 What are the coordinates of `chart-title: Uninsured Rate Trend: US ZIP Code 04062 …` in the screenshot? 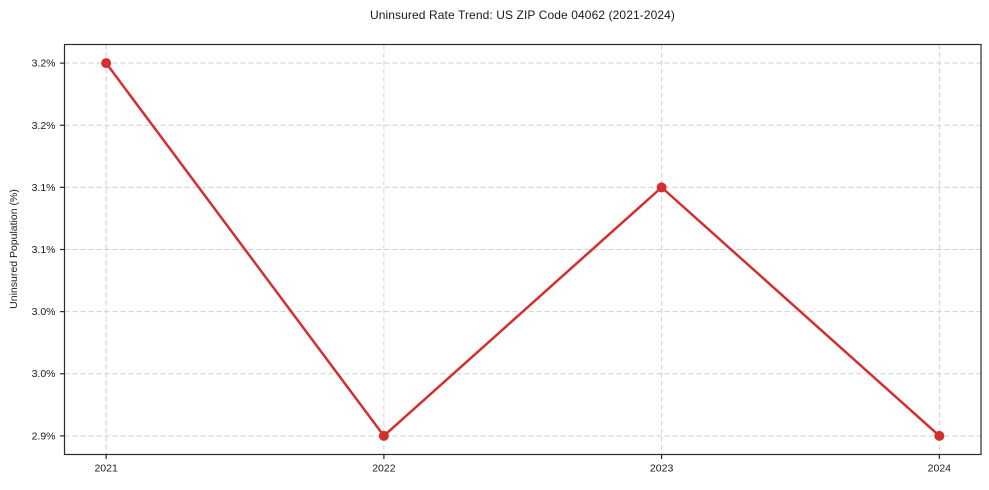 It's located at (522, 15).